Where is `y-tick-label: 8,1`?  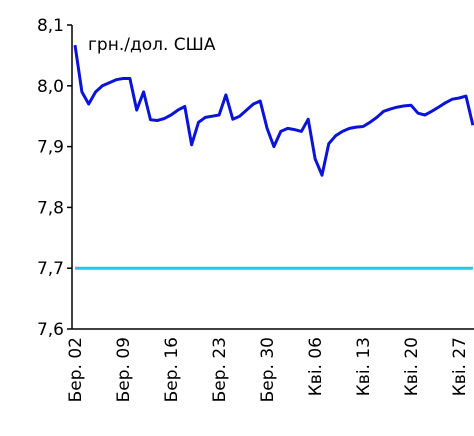
y-tick-label: 8,1 is located at coordinates (50, 26).